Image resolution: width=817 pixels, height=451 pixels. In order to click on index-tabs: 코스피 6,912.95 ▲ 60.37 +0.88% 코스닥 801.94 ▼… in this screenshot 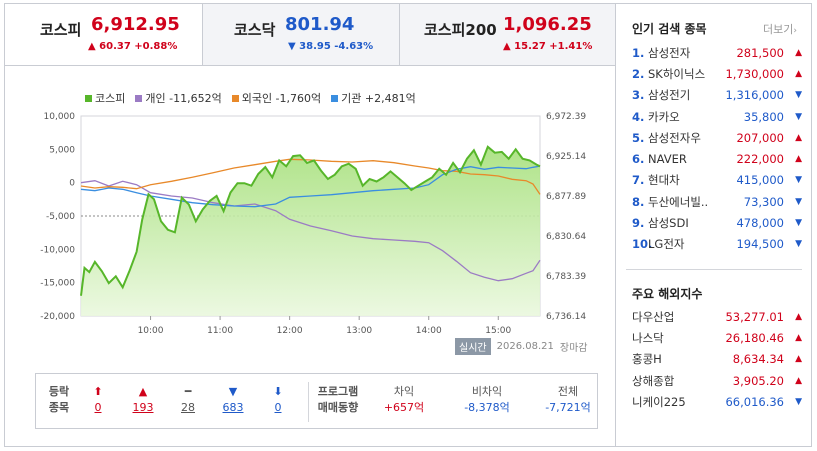, I will do `click(310, 35)`.